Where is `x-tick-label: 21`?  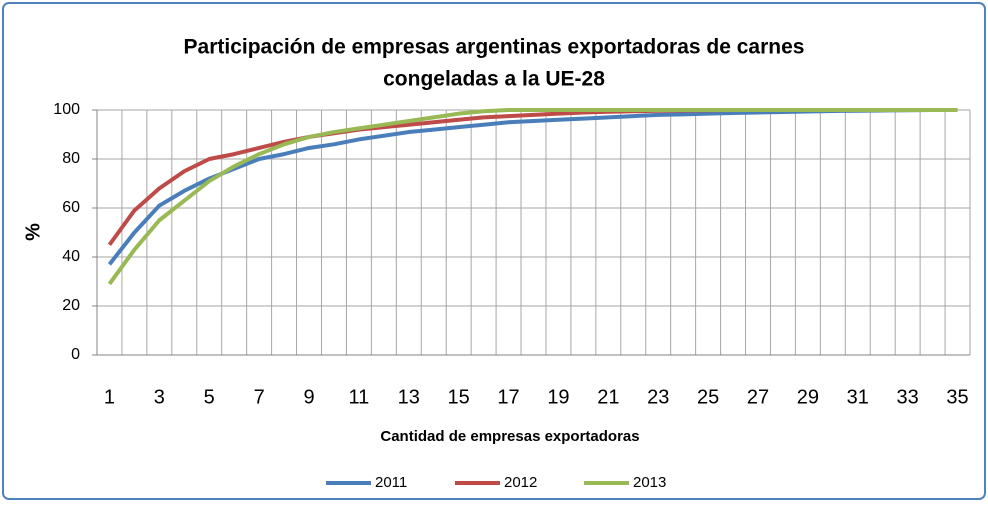 x-tick-label: 21 is located at coordinates (608, 397).